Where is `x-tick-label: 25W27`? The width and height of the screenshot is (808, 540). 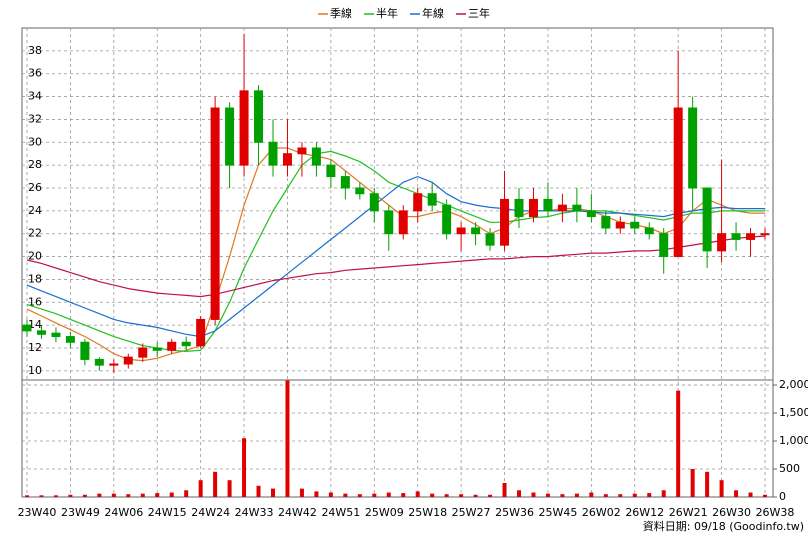 x-tick-label: 25W27 is located at coordinates (471, 512).